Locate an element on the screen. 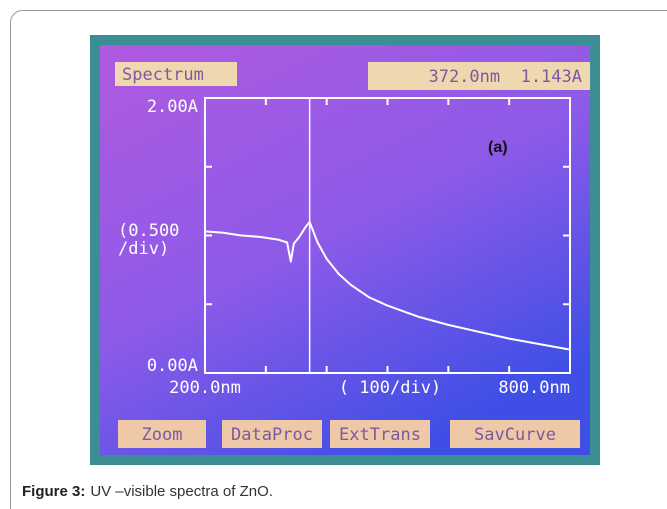  readout-box is located at coordinates (479, 76).